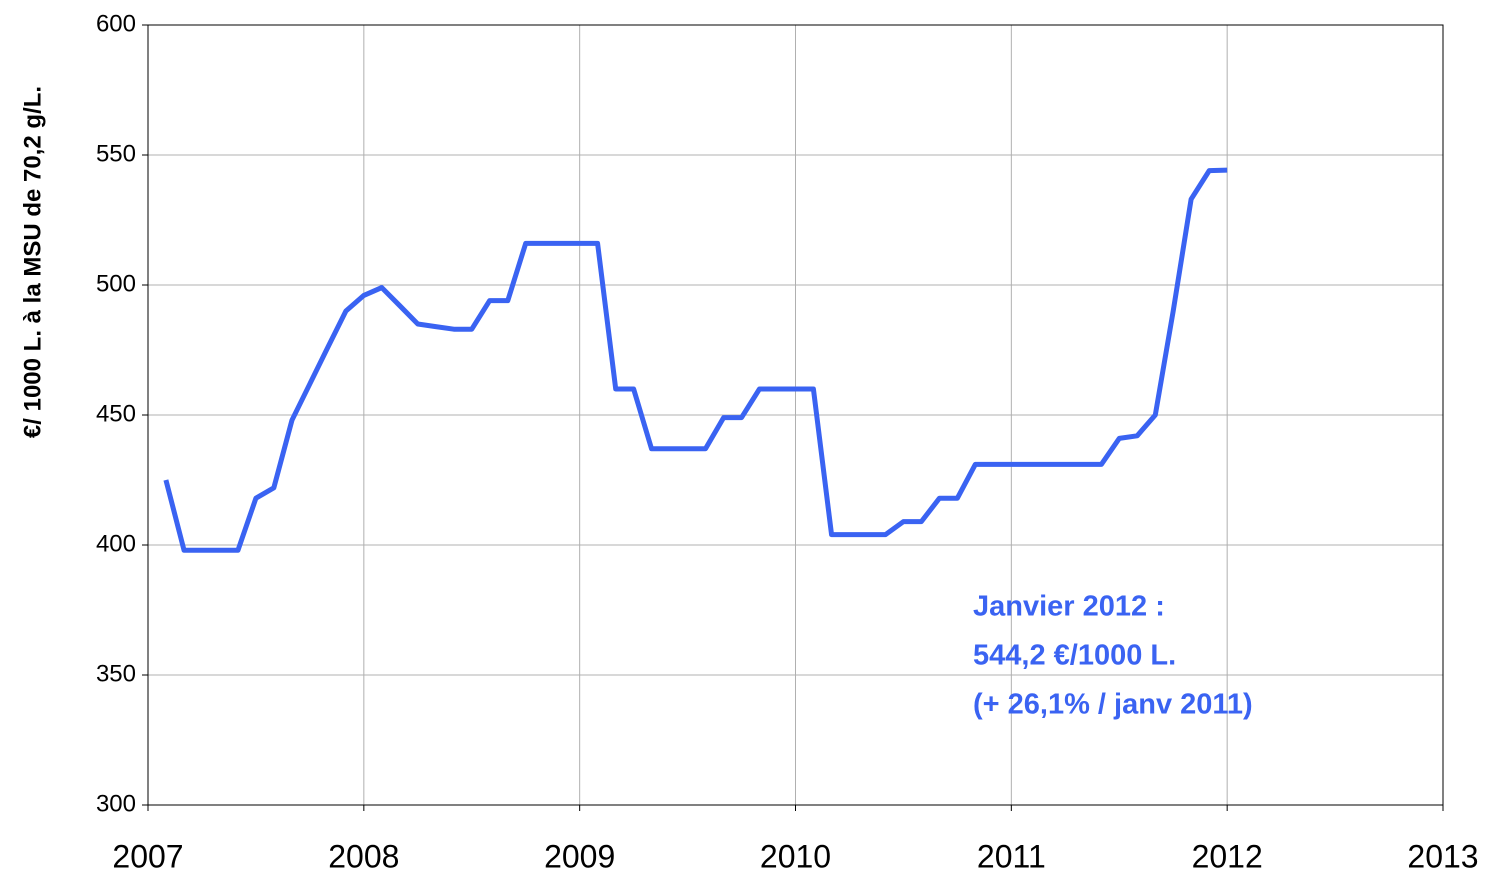 Image resolution: width=1490 pixels, height=878 pixels. I want to click on x-tick-label: 2007, so click(147, 856).